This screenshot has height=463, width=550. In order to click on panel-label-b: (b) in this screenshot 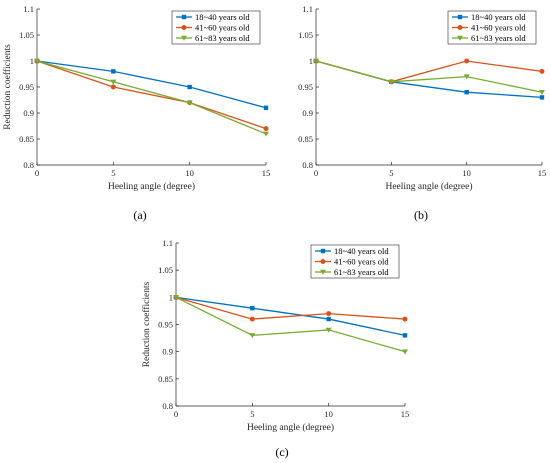, I will do `click(421, 215)`.